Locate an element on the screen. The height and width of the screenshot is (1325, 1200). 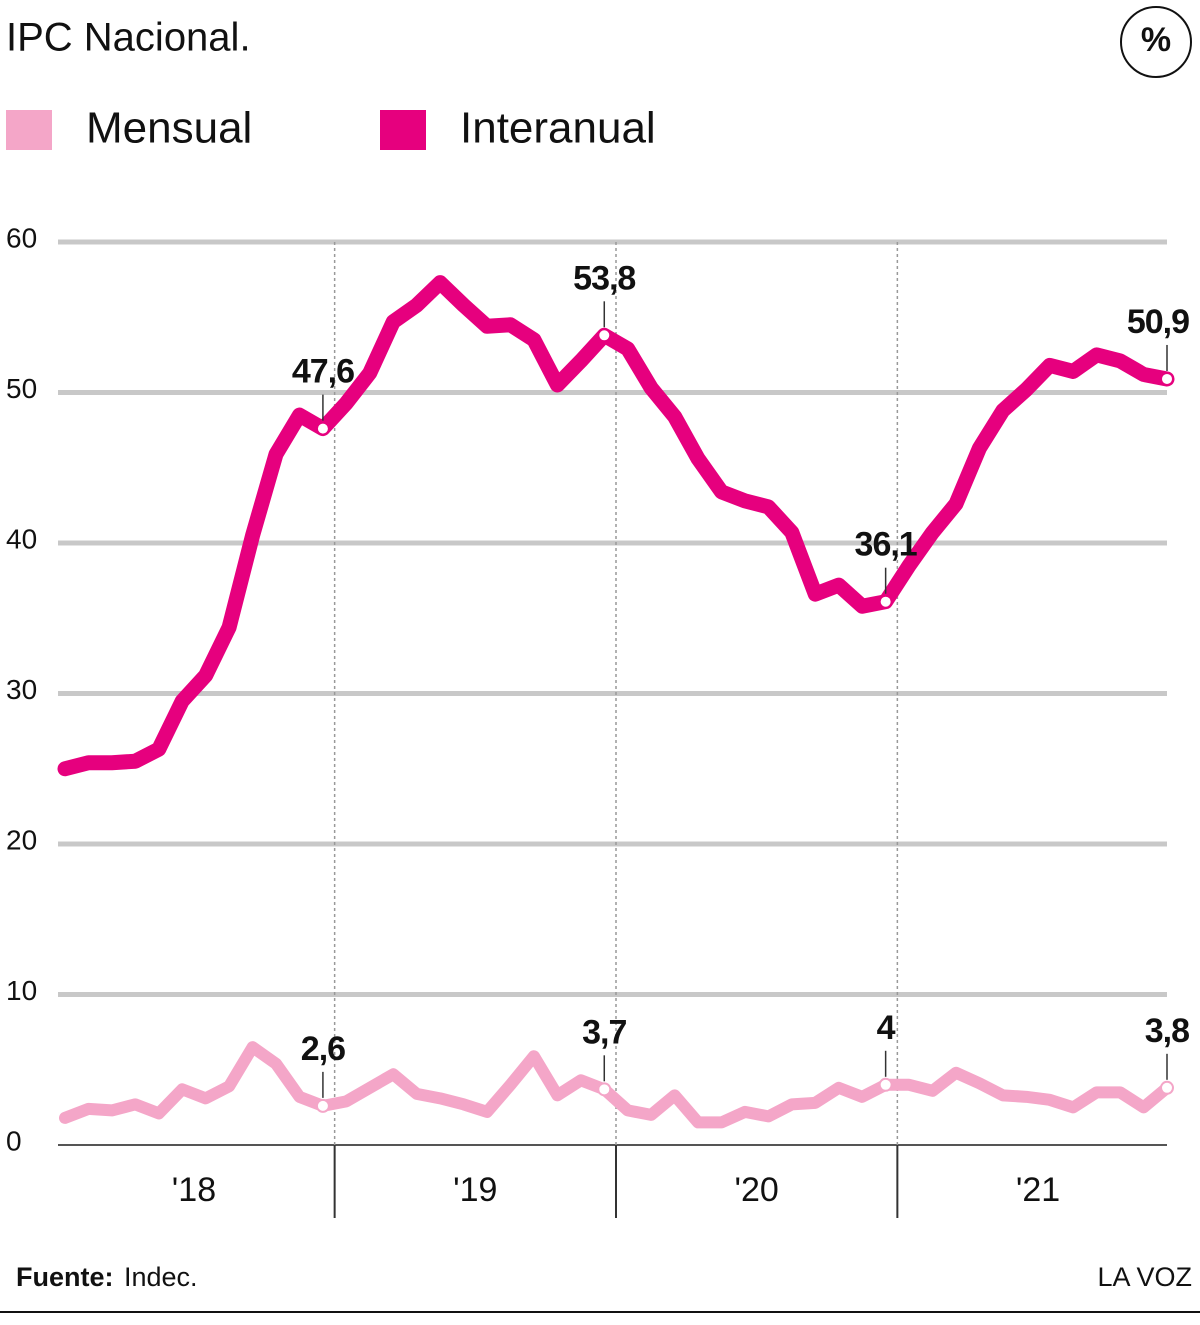
unit-badge-circle is located at coordinates (1156, 42).